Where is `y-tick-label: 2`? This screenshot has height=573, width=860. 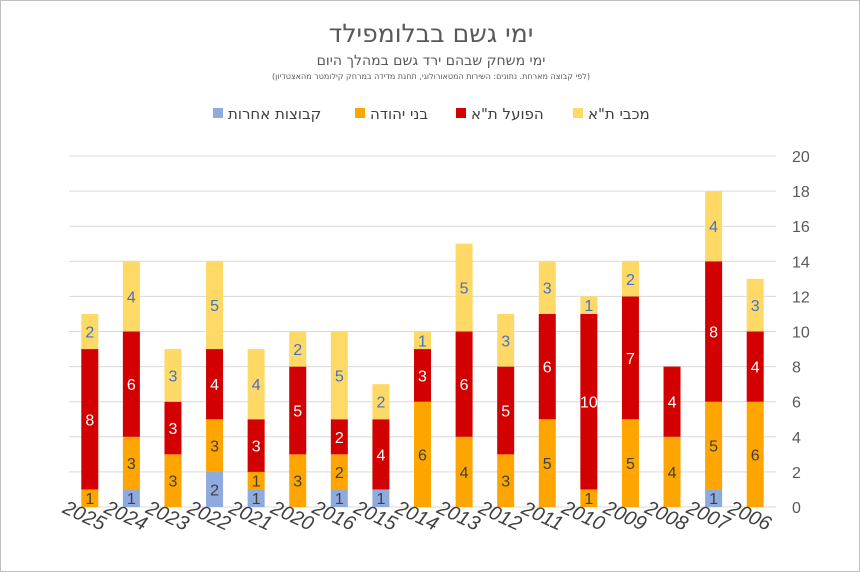
y-tick-label: 2 is located at coordinates (796, 473).